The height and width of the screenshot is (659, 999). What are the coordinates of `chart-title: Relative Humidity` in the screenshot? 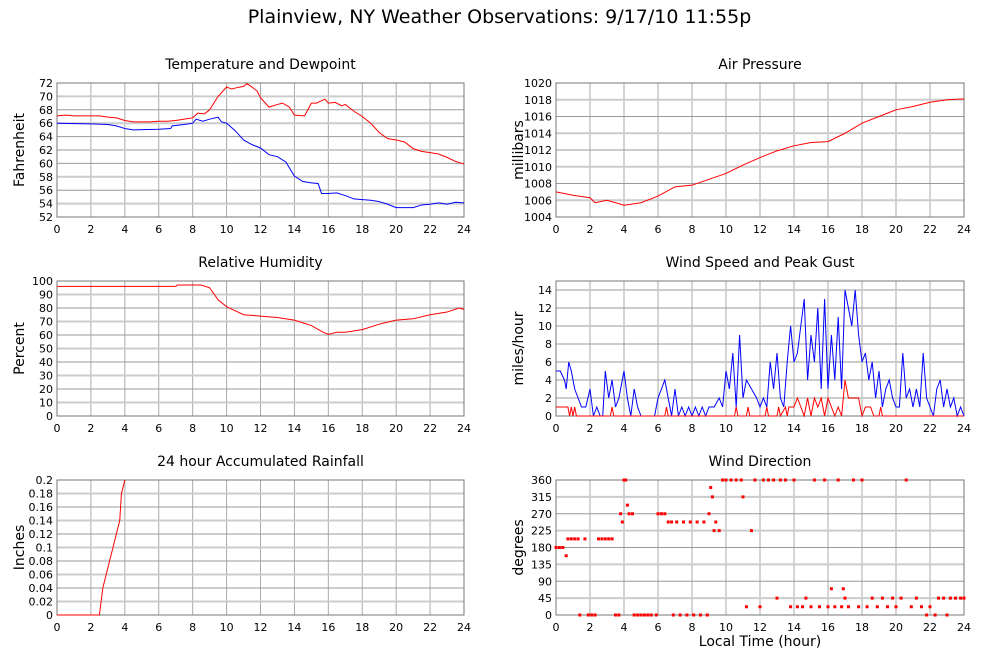 It's located at (260, 263).